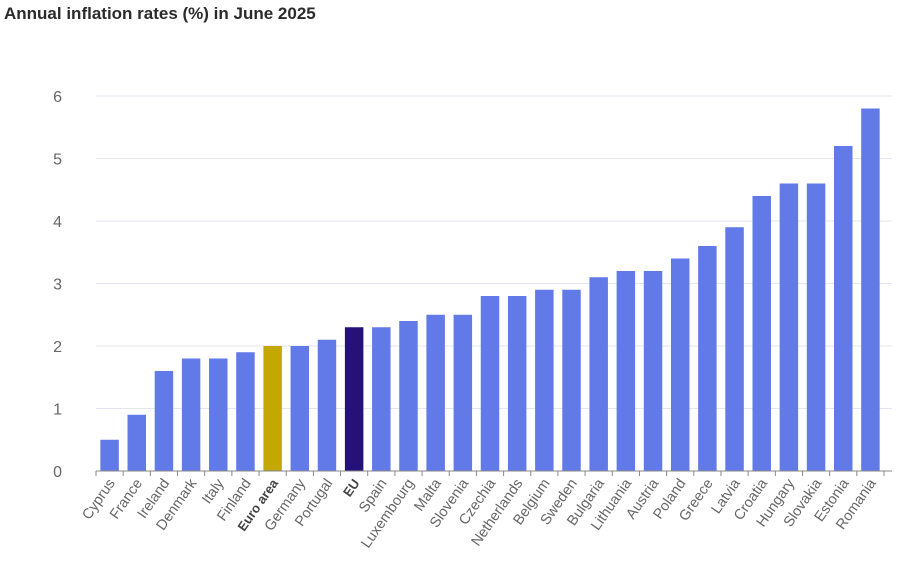 The height and width of the screenshot is (571, 900). What do you see at coordinates (381, 399) in the screenshot?
I see `bar-spain` at bounding box center [381, 399].